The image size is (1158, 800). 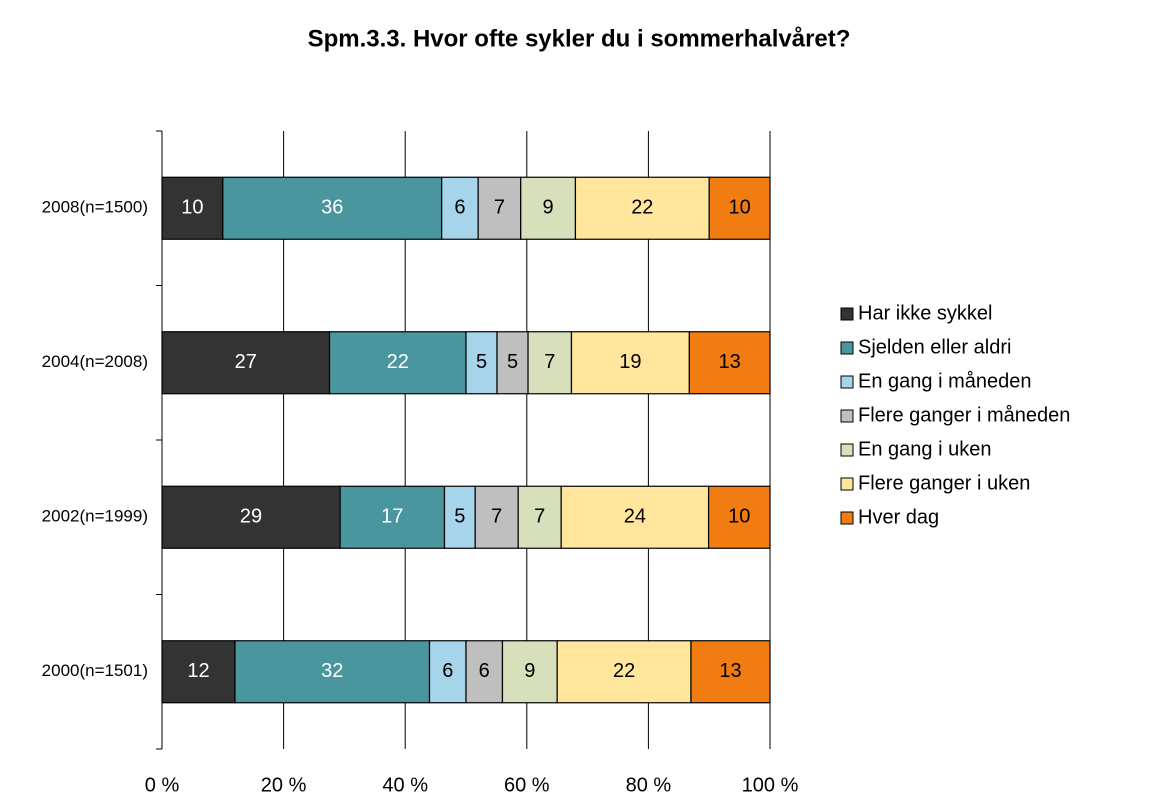 What do you see at coordinates (95, 361) in the screenshot?
I see `y-tick-label: 2004(n=2008)` at bounding box center [95, 361].